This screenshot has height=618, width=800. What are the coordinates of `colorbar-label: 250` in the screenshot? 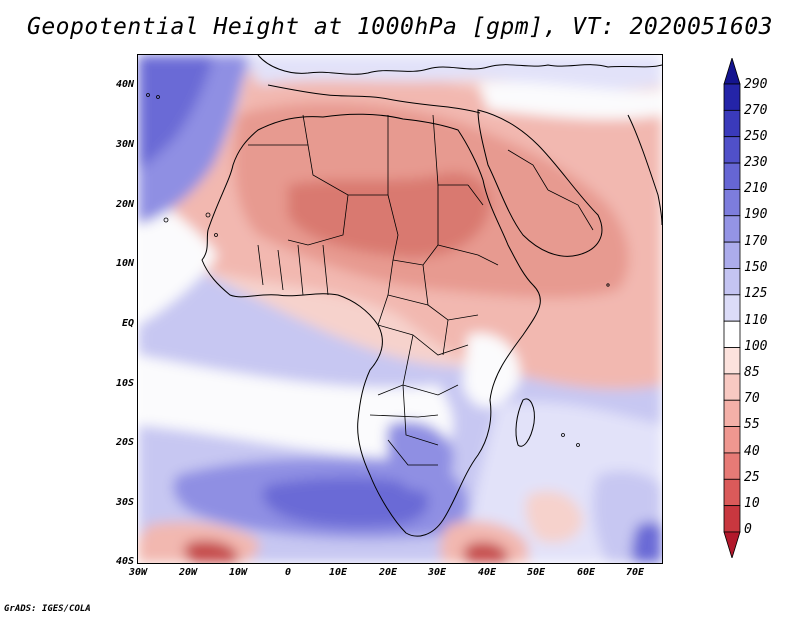 It's located at (756, 136).